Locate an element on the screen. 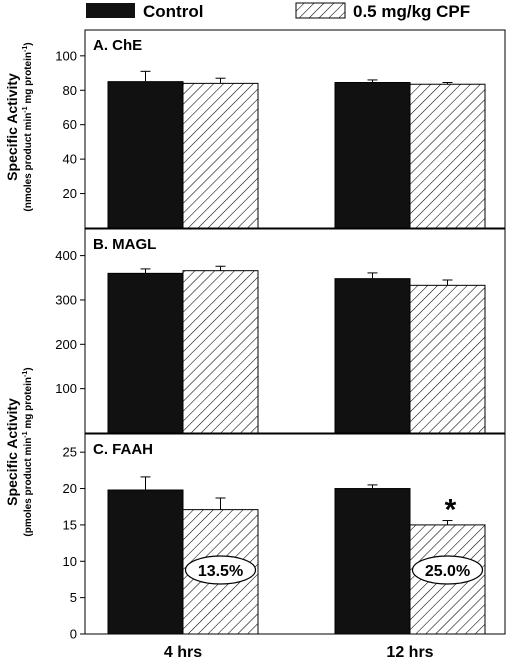  panel-title: C. FAAH is located at coordinates (123, 449).